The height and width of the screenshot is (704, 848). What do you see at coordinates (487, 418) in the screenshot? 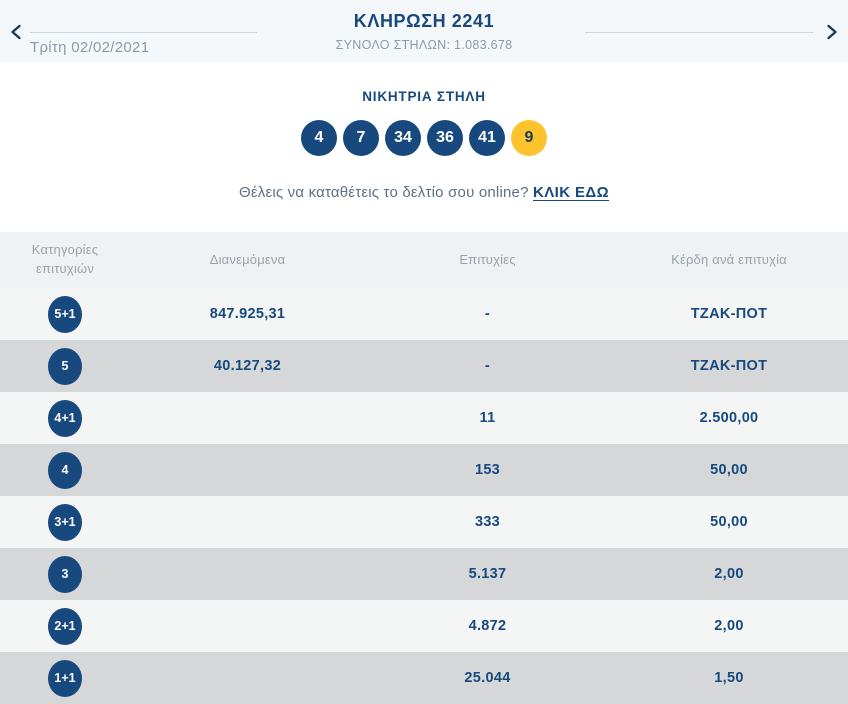
I see `winners-value: 11` at bounding box center [487, 418].